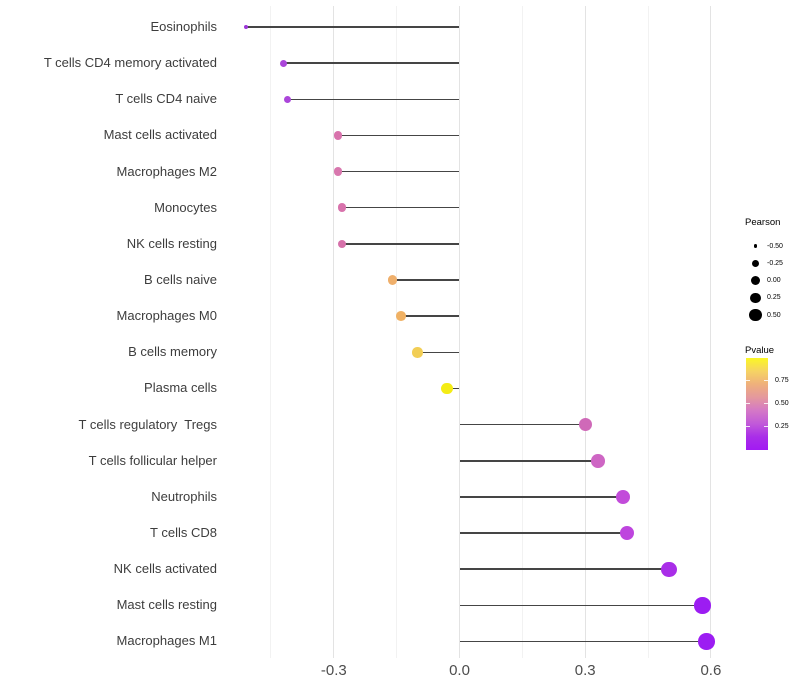  What do you see at coordinates (711, 670) in the screenshot?
I see `x-tick-label: 0.6` at bounding box center [711, 670].